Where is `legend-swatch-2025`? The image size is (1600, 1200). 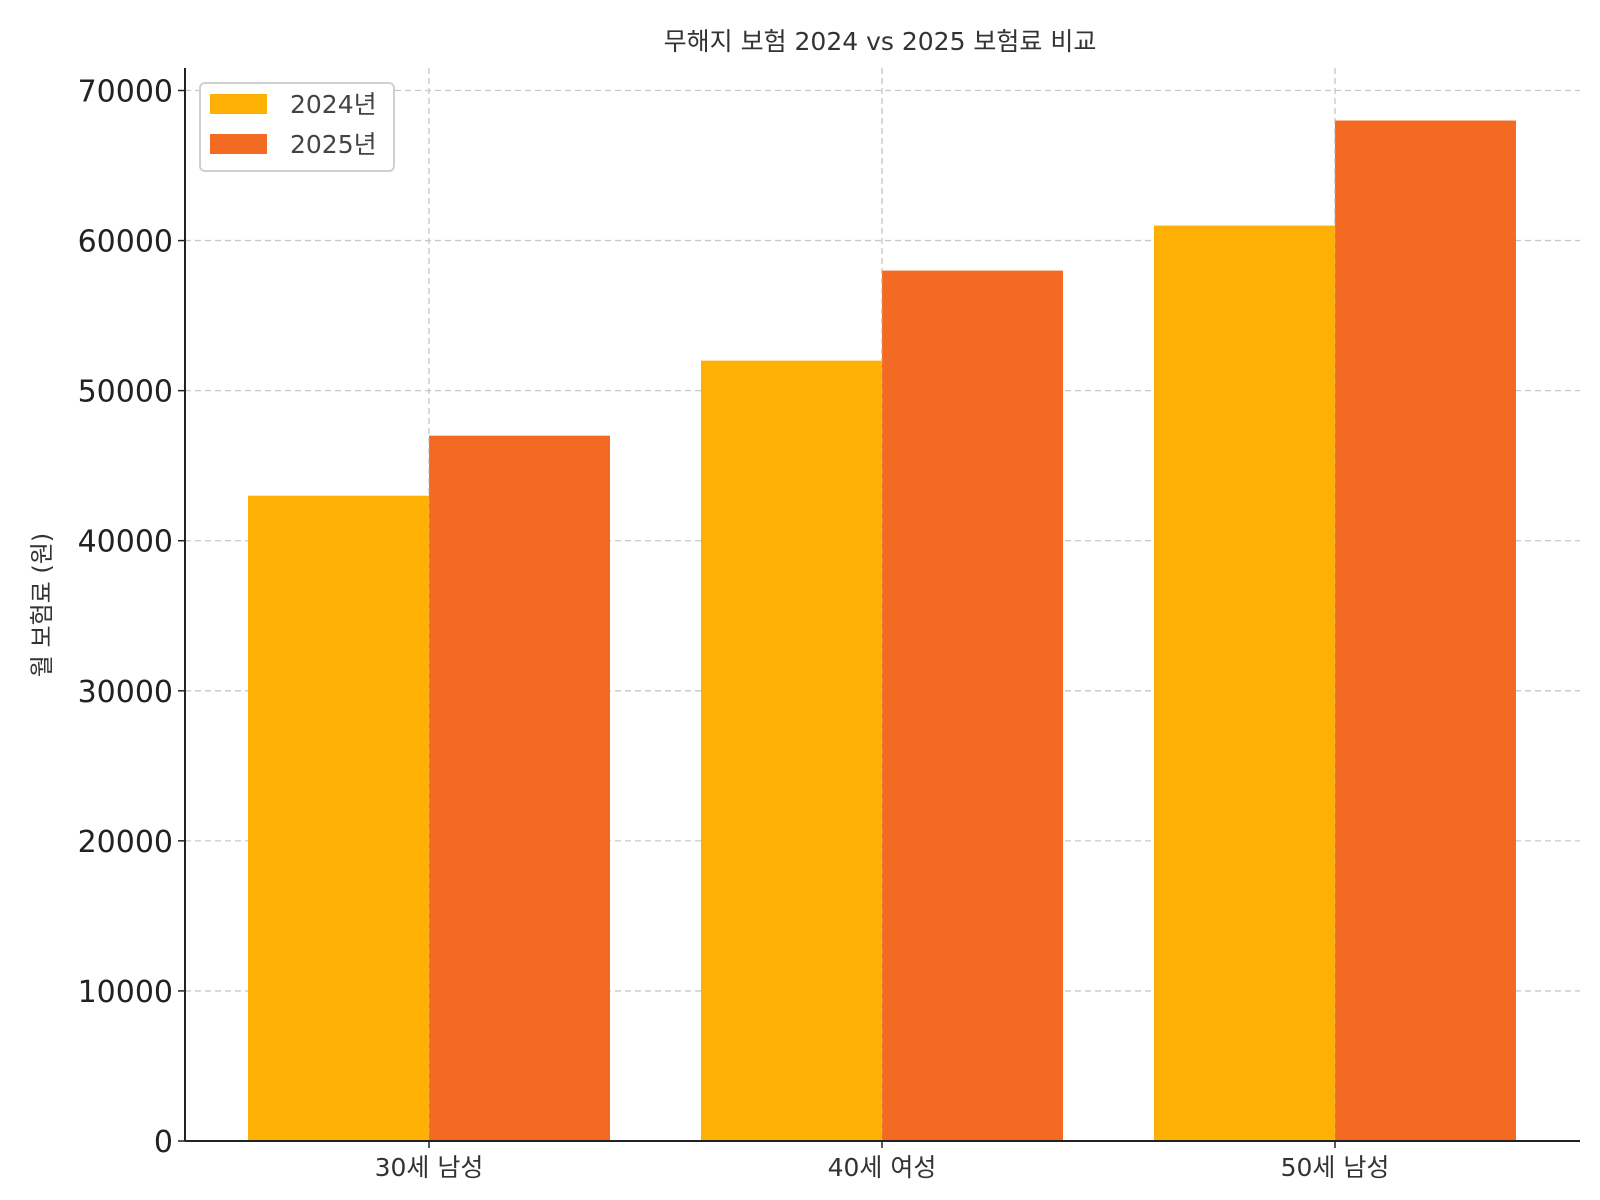 legend-swatch-2025 is located at coordinates (238, 144).